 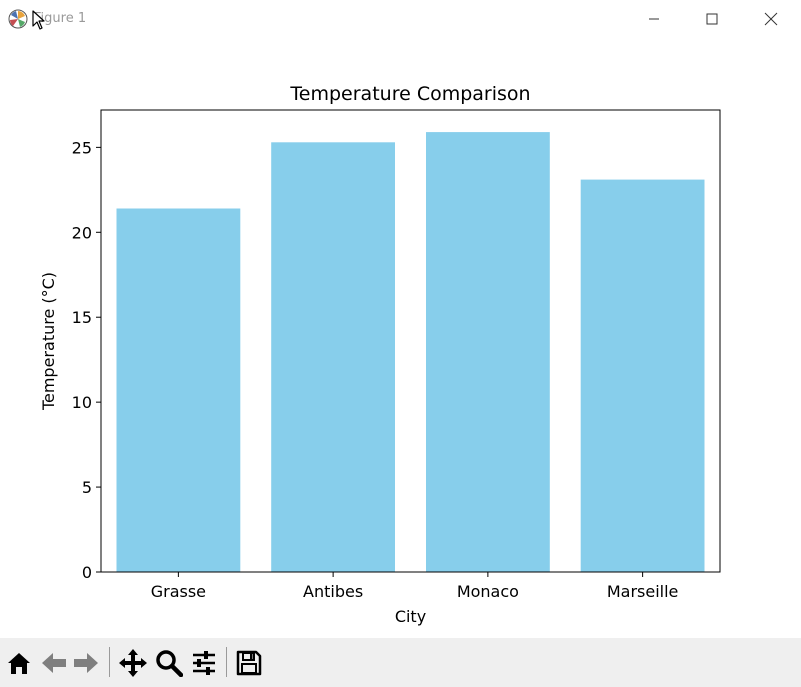 I want to click on maximize-icon, so click(x=712, y=19).